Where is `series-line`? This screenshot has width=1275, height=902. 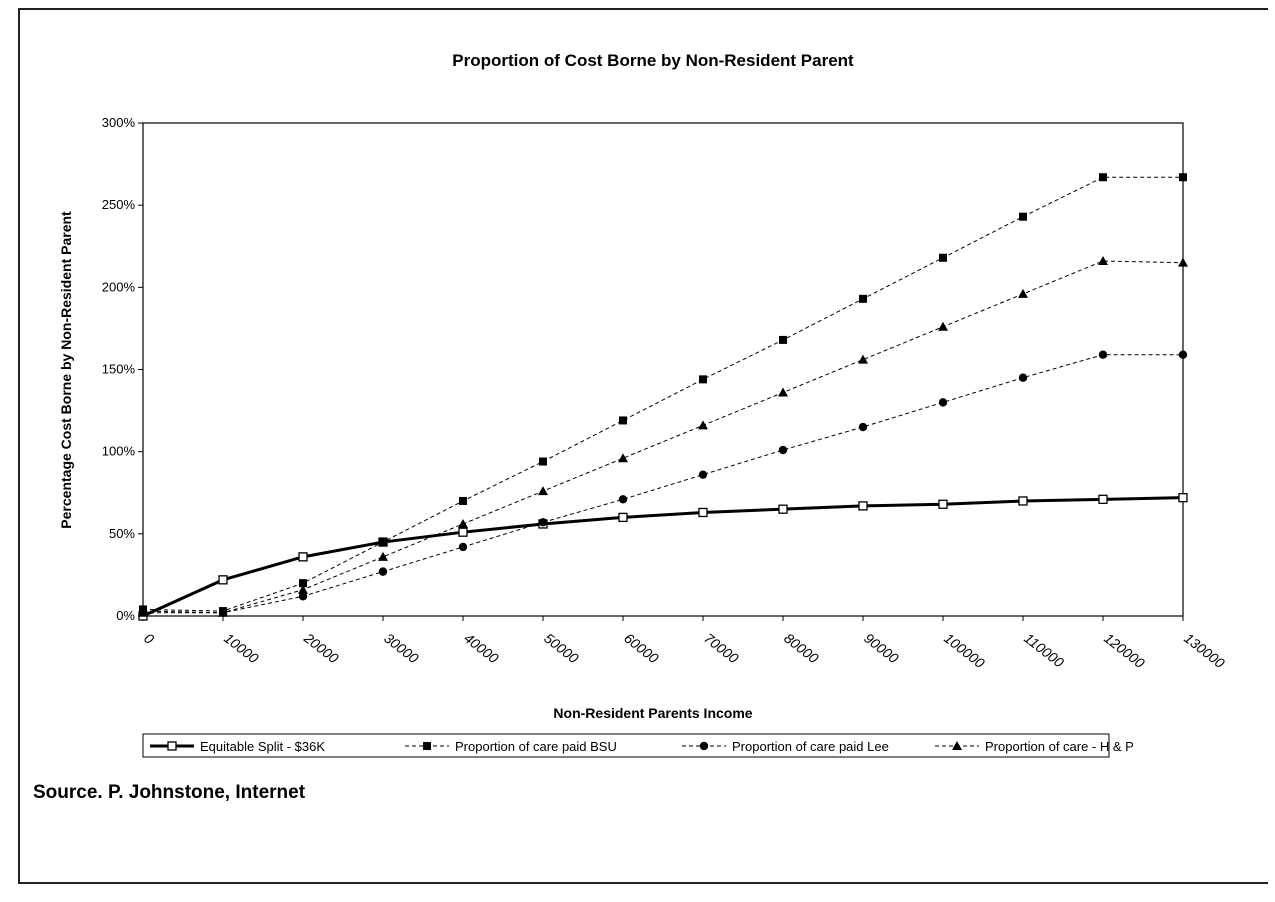
series-line is located at coordinates (663, 557).